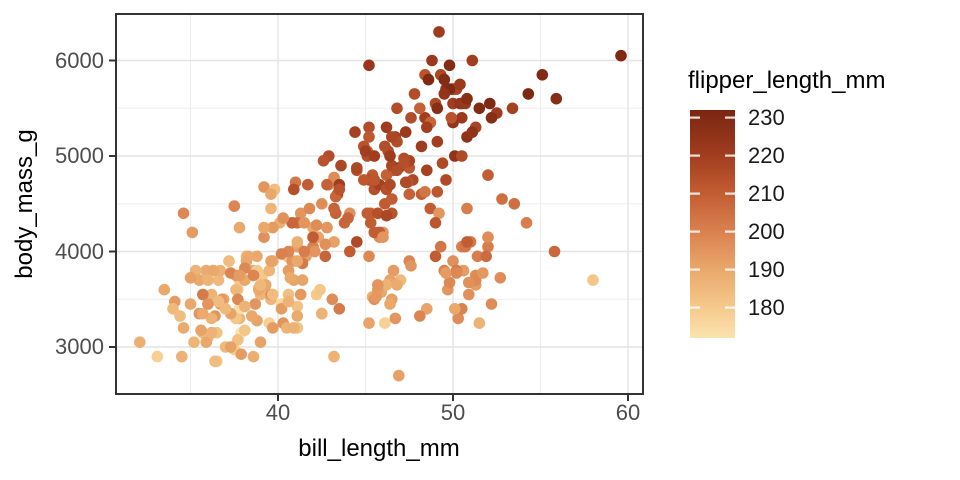  What do you see at coordinates (79, 60) in the screenshot?
I see `y-tick-label: 6000` at bounding box center [79, 60].